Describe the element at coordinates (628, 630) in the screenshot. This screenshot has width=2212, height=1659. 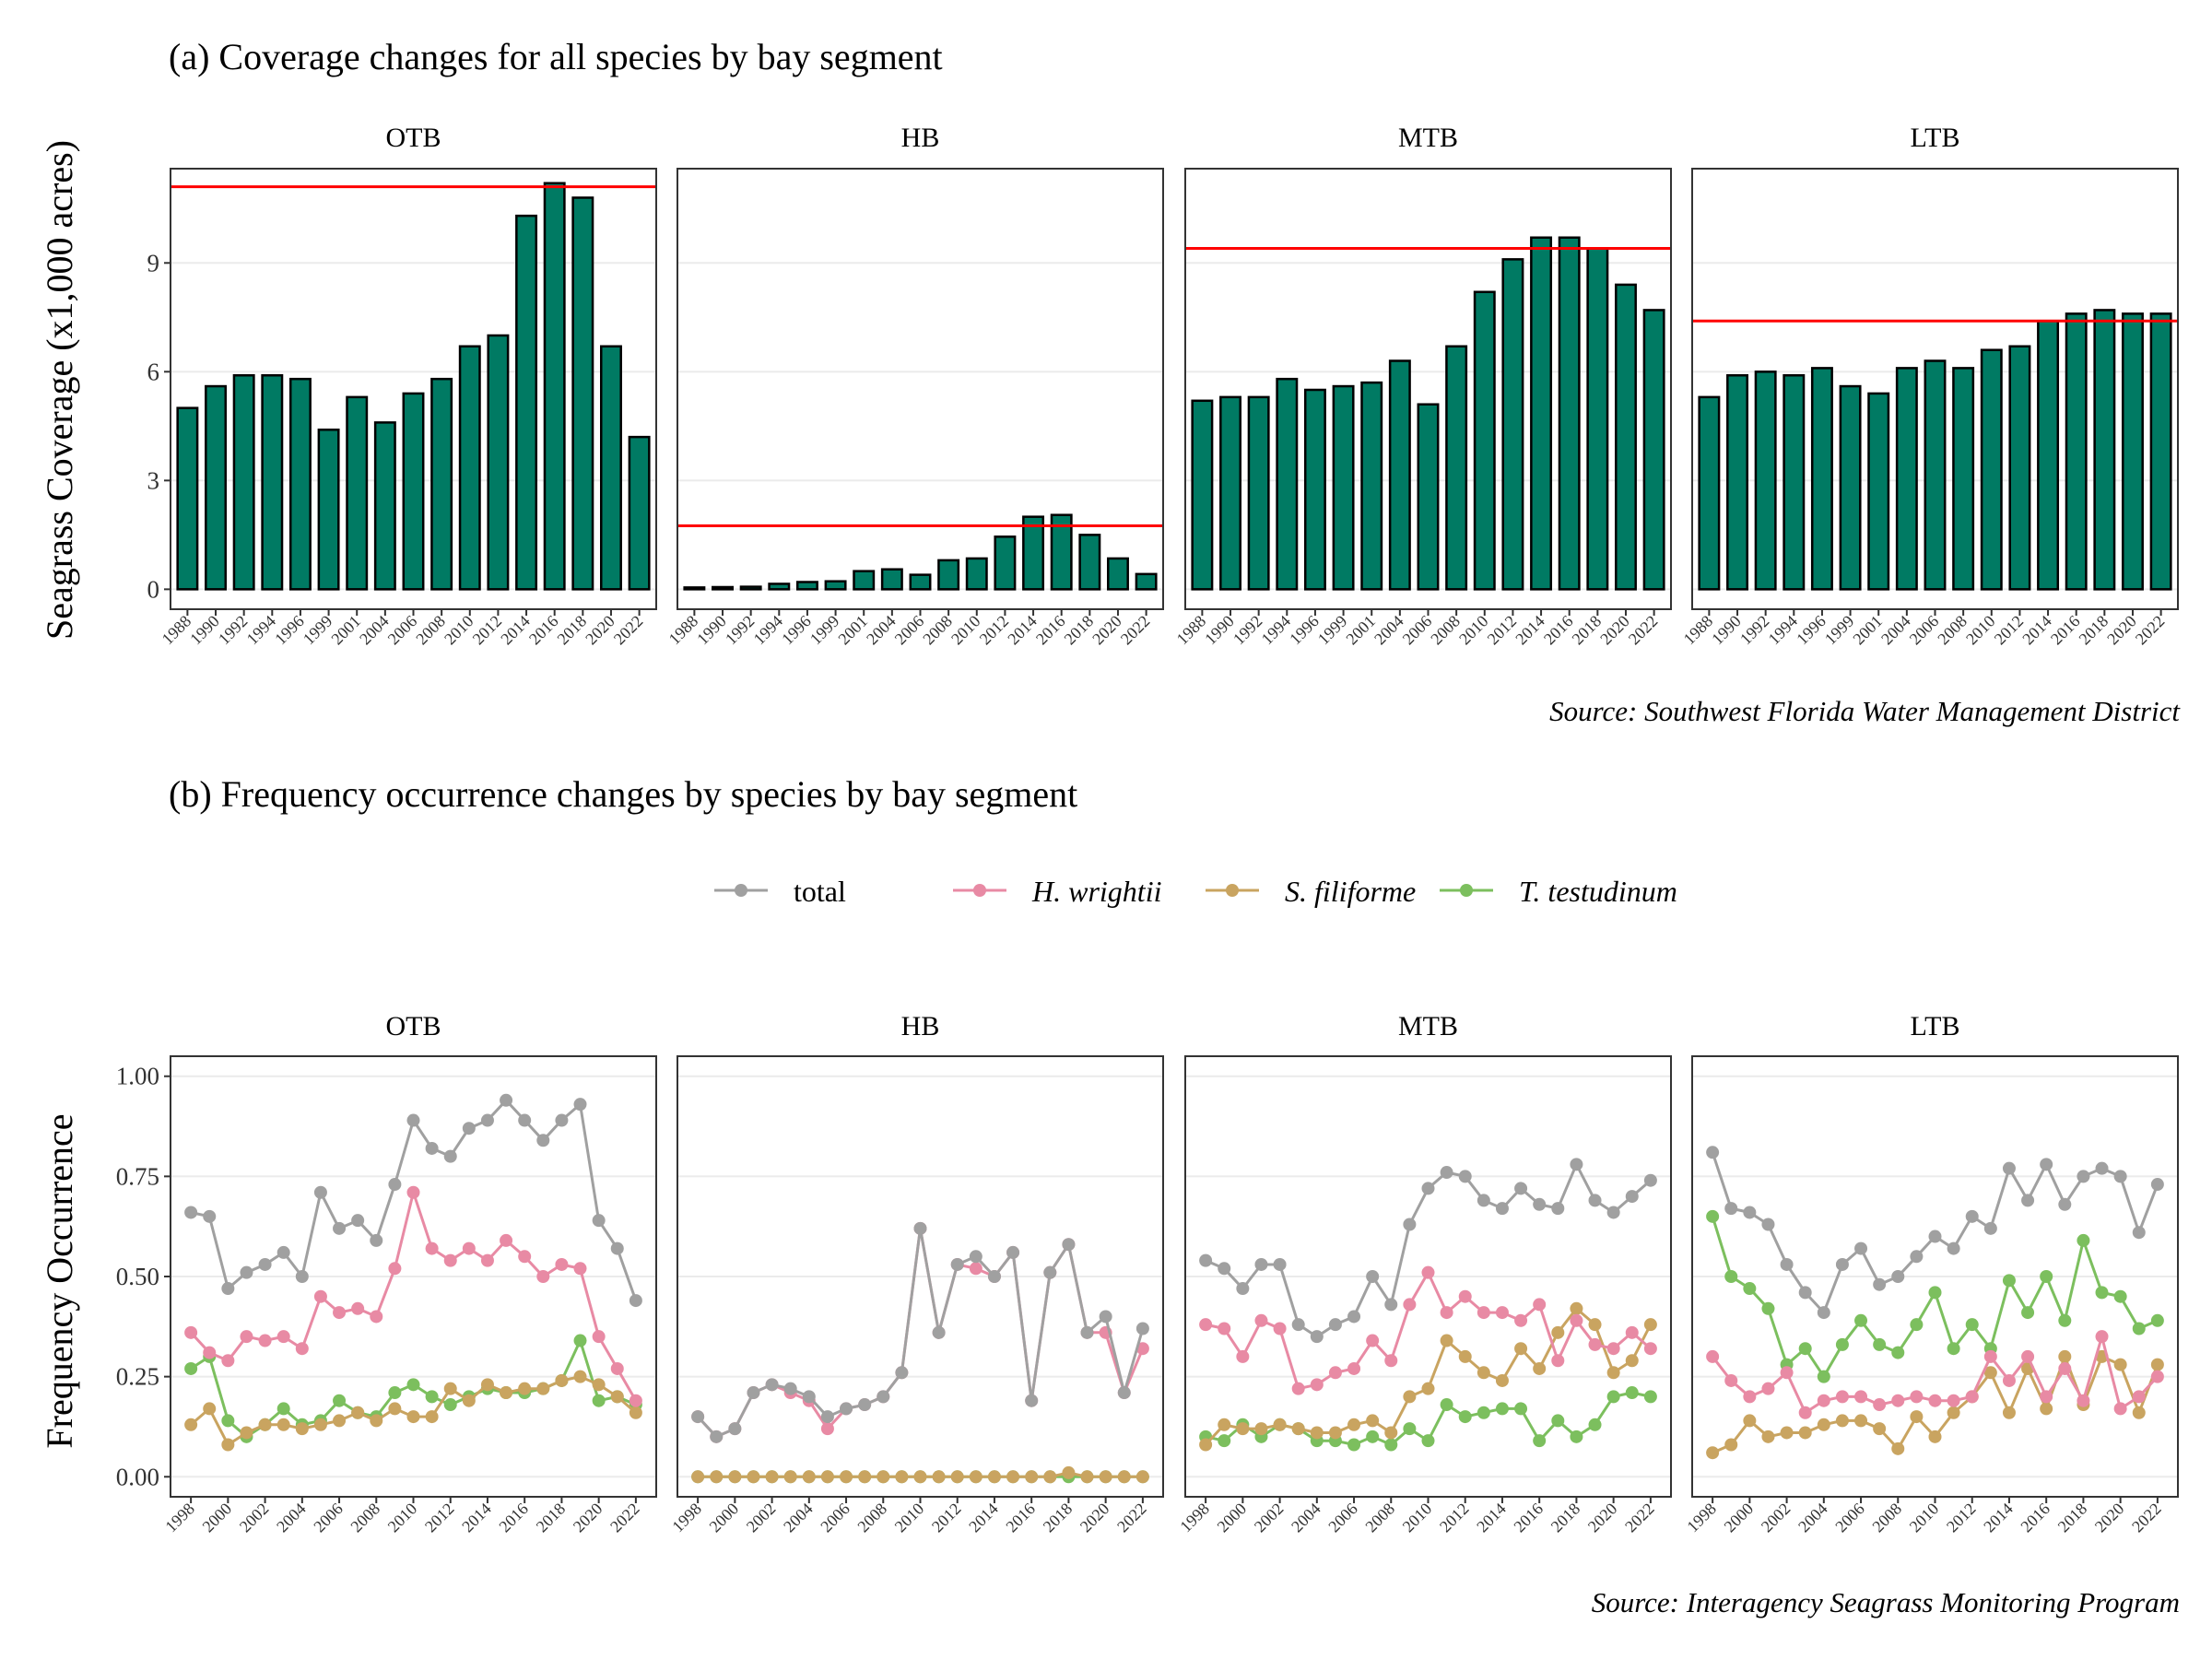
I see `x-tick-label: 2022` at that location.